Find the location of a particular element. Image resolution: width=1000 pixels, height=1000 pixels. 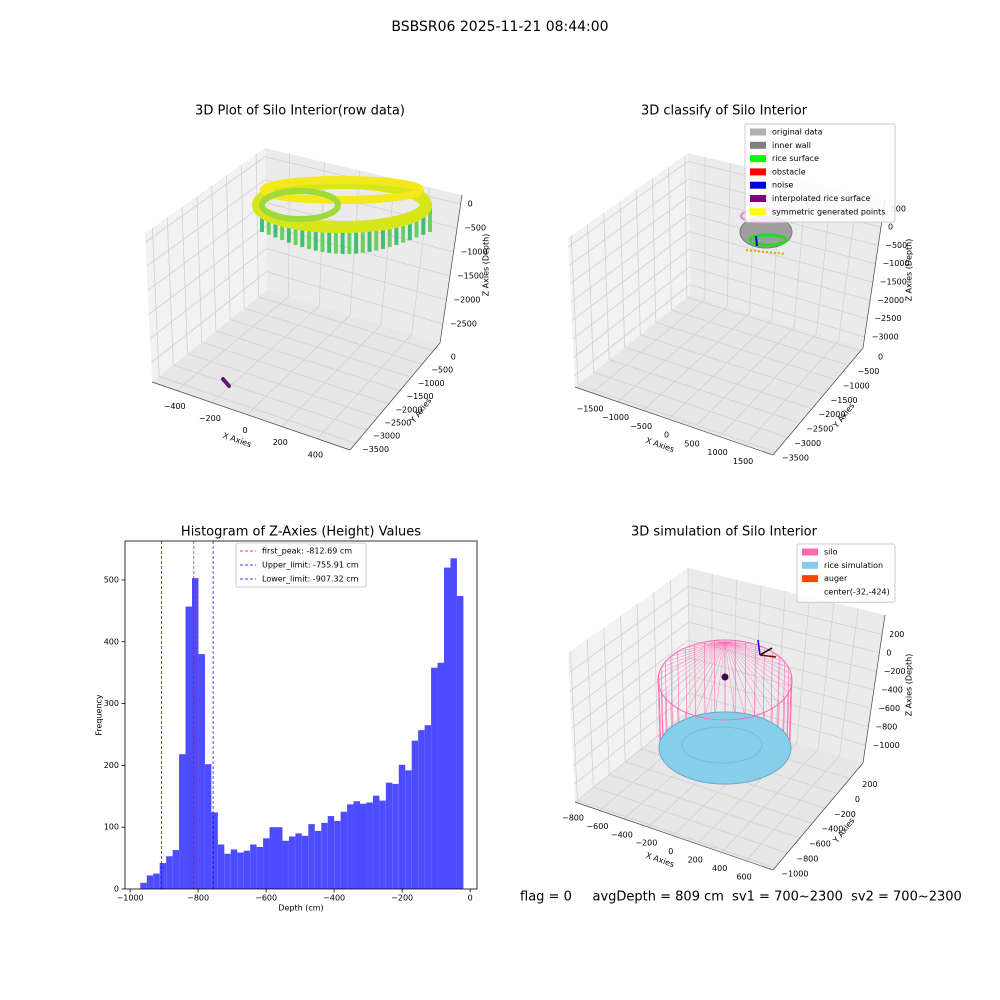

y-tick-label: −3500 is located at coordinates (375, 449).